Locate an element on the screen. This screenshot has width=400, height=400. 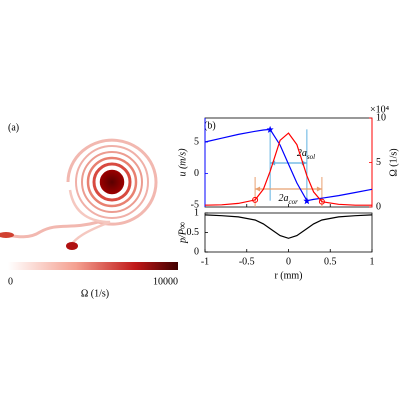
vortex-image is located at coordinates (79, 194).